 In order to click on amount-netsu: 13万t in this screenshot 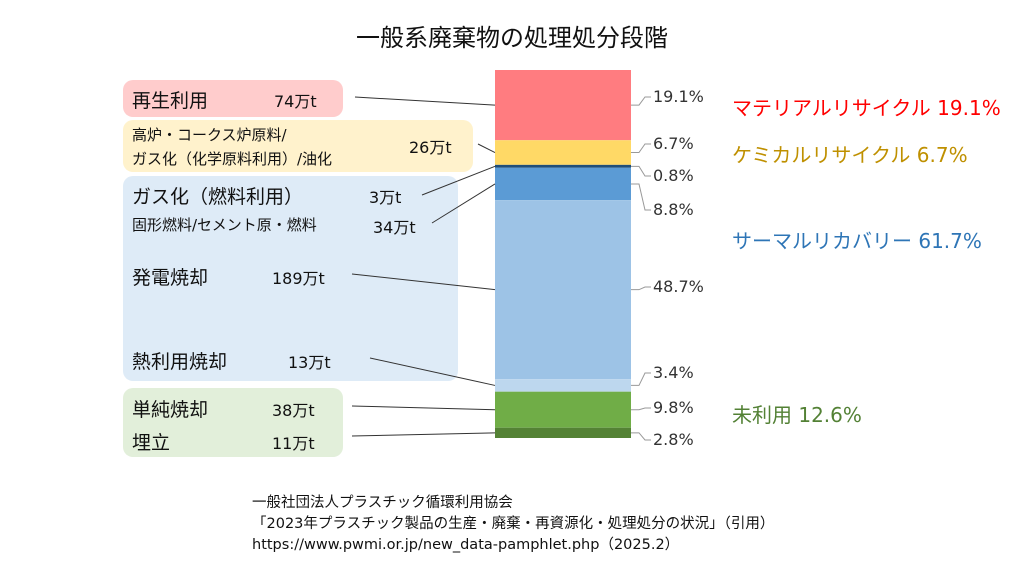, I will do `click(309, 362)`.